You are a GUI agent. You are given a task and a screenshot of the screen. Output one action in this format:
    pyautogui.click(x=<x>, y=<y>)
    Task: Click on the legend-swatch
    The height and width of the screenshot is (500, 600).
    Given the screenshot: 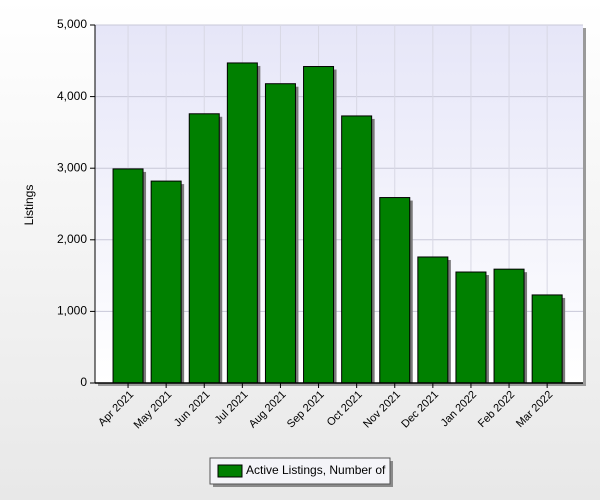 What is the action you would take?
    pyautogui.click(x=230, y=471)
    